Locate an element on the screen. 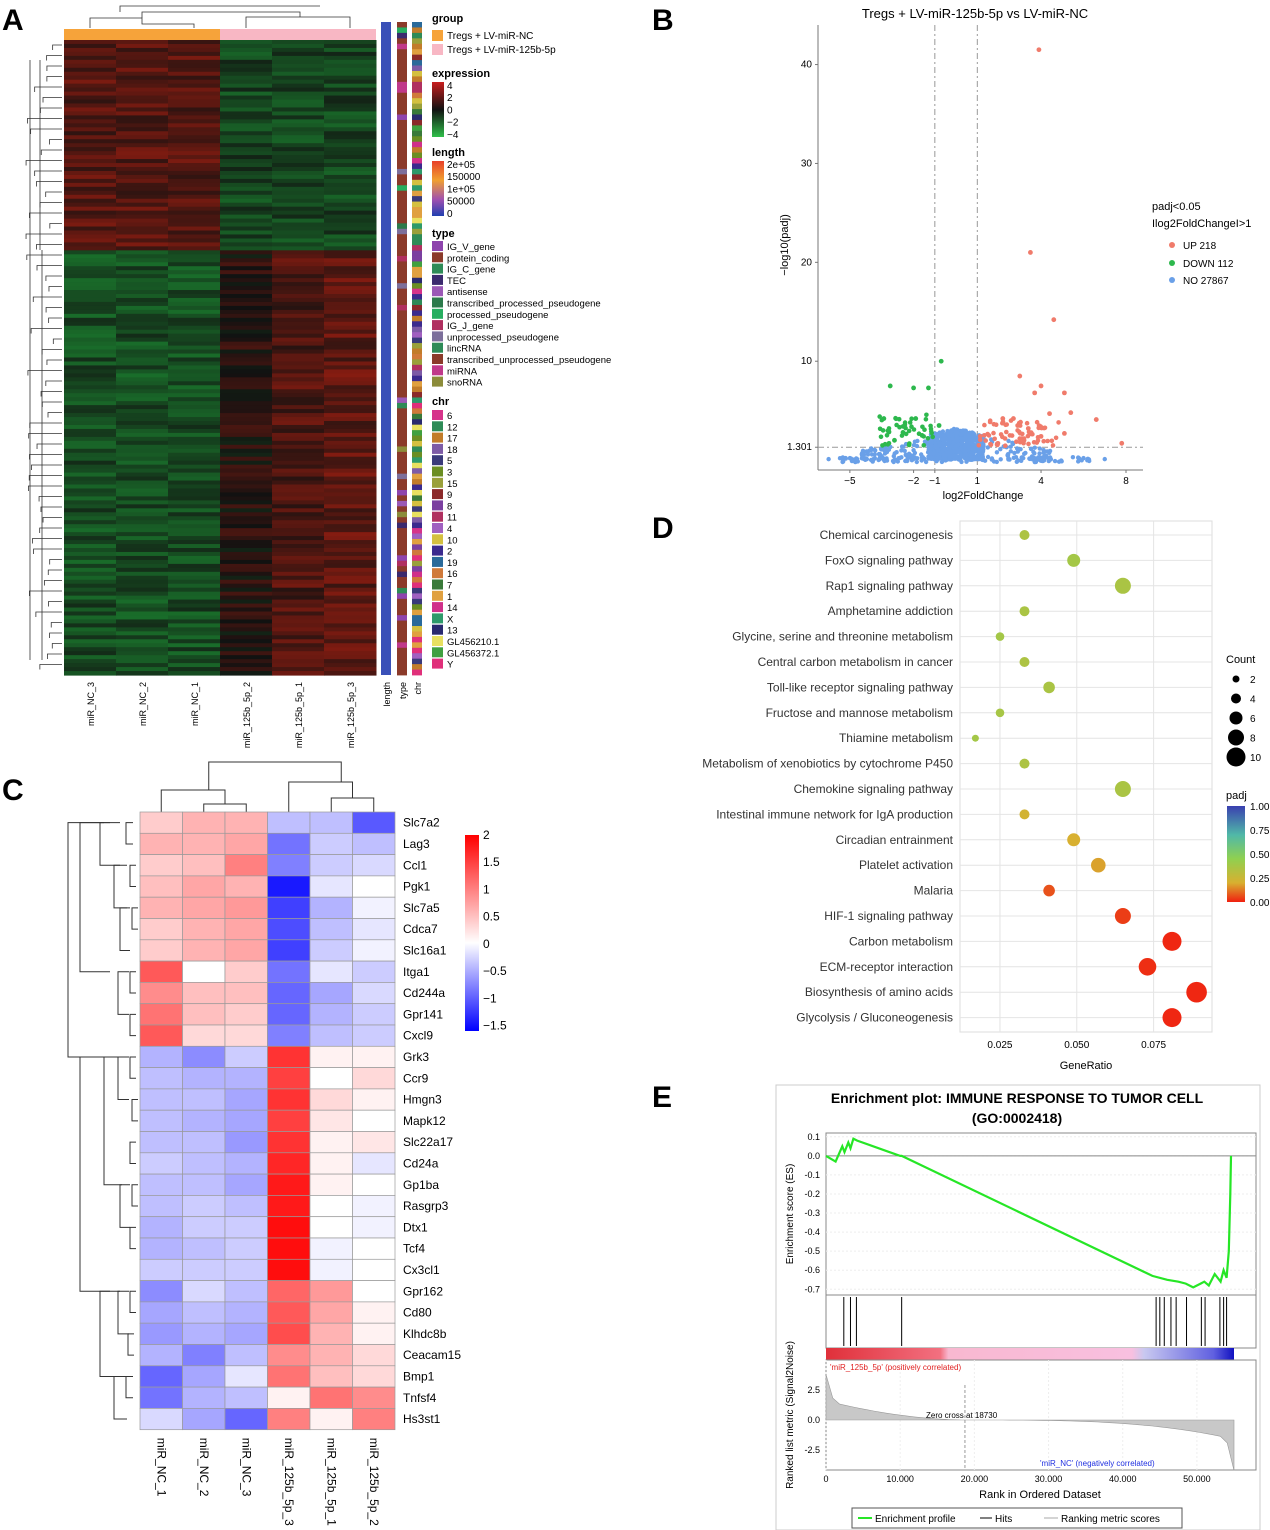 This screenshot has width=1270, height=1530. volcano-points is located at coordinates (975, 256).